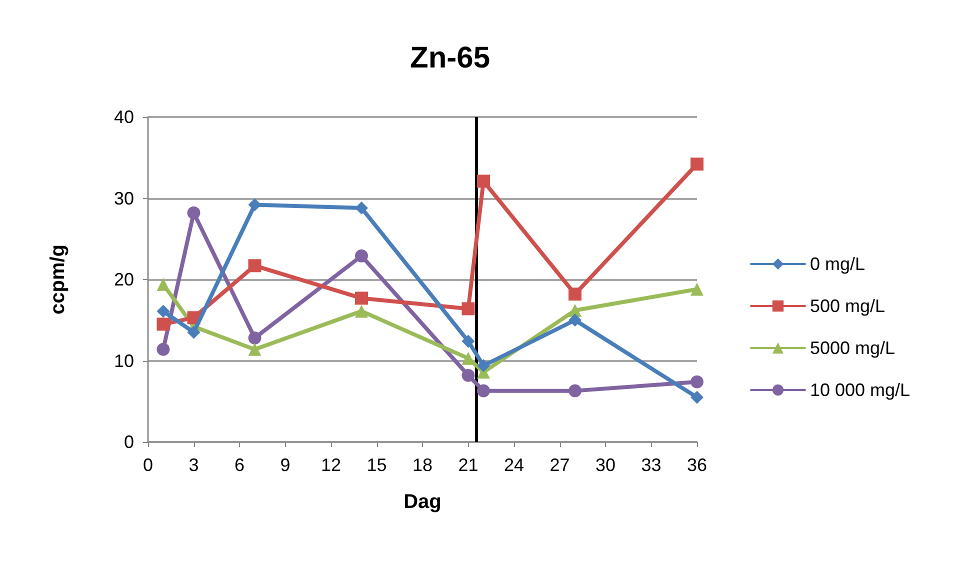 The height and width of the screenshot is (578, 957). What do you see at coordinates (605, 465) in the screenshot?
I see `x-tick-label: 30` at bounding box center [605, 465].